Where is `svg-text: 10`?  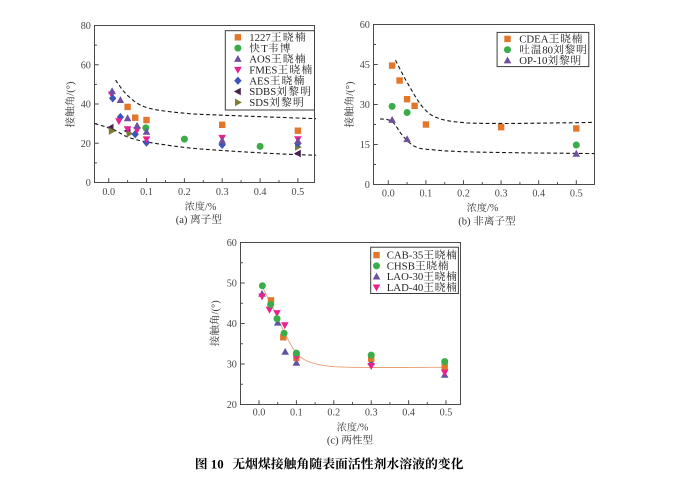 svg-text: 10 is located at coordinates (217, 464).